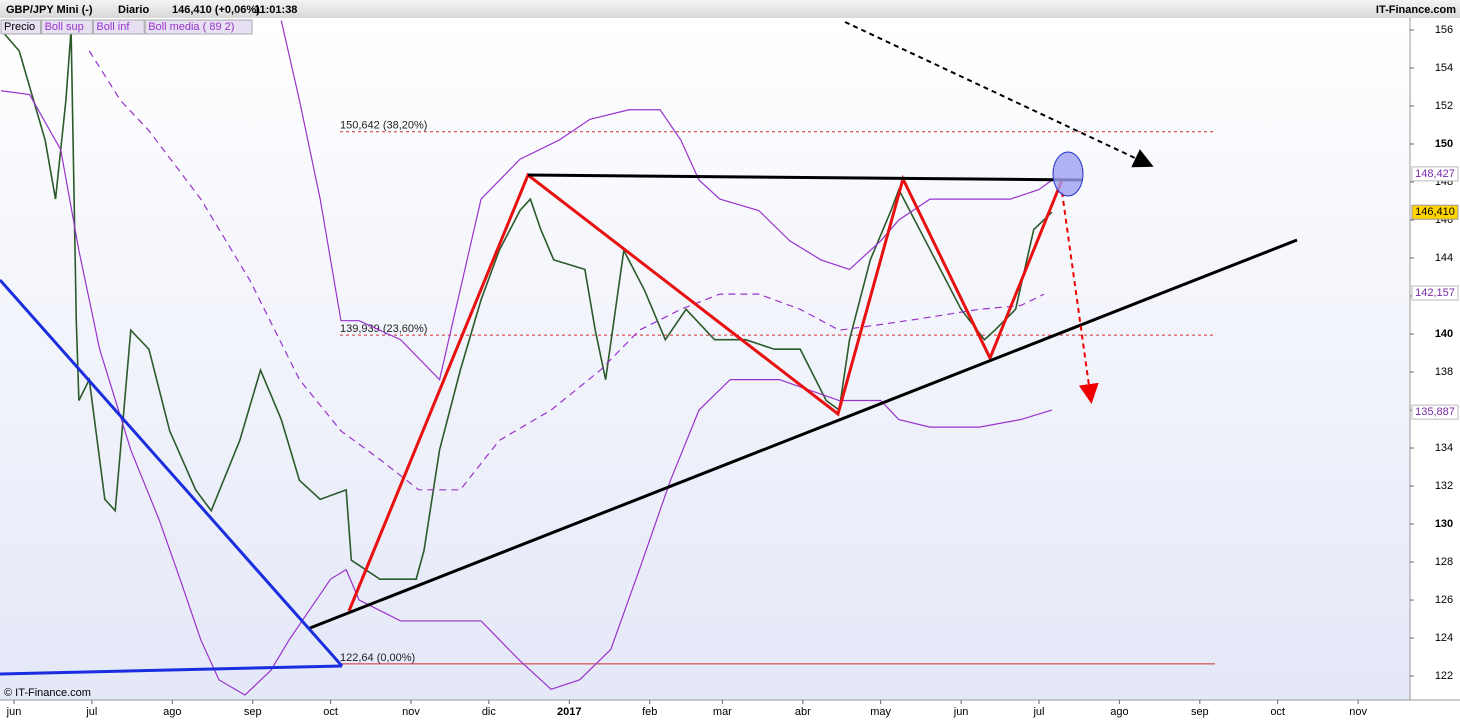 Image resolution: width=1460 pixels, height=720 pixels. Describe the element at coordinates (191, 27) in the screenshot. I see `legend-label: Boll media ( 89 2)` at that location.